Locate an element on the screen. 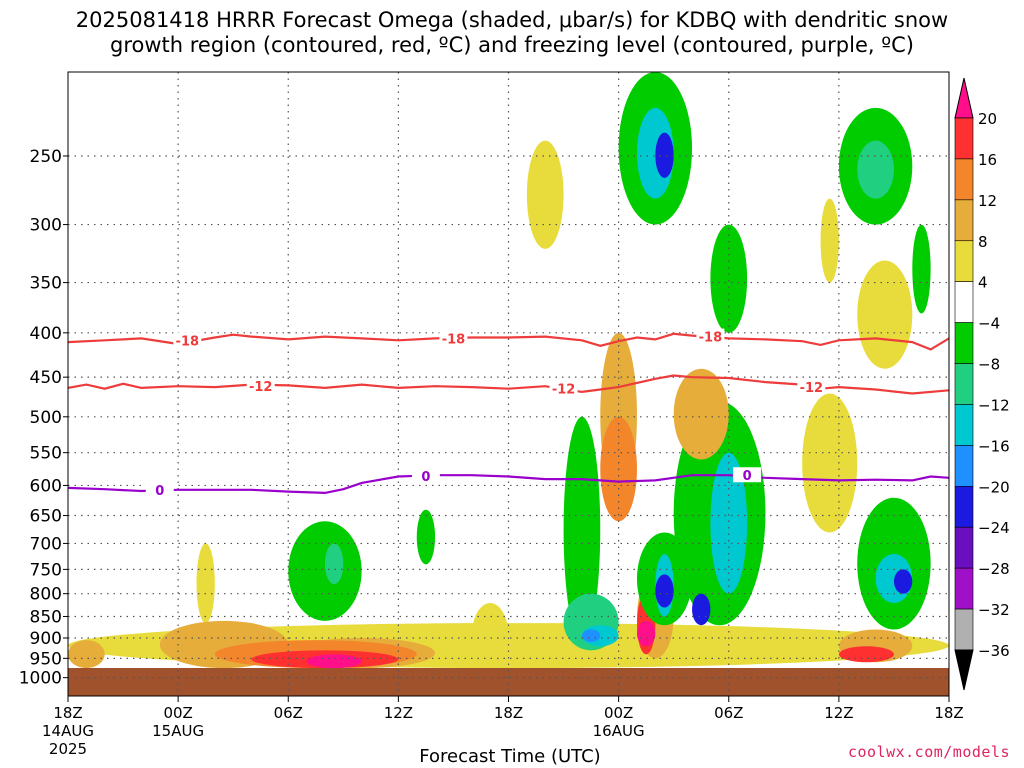 The width and height of the screenshot is (1024, 768). colorbar-label: 4 is located at coordinates (983, 283).